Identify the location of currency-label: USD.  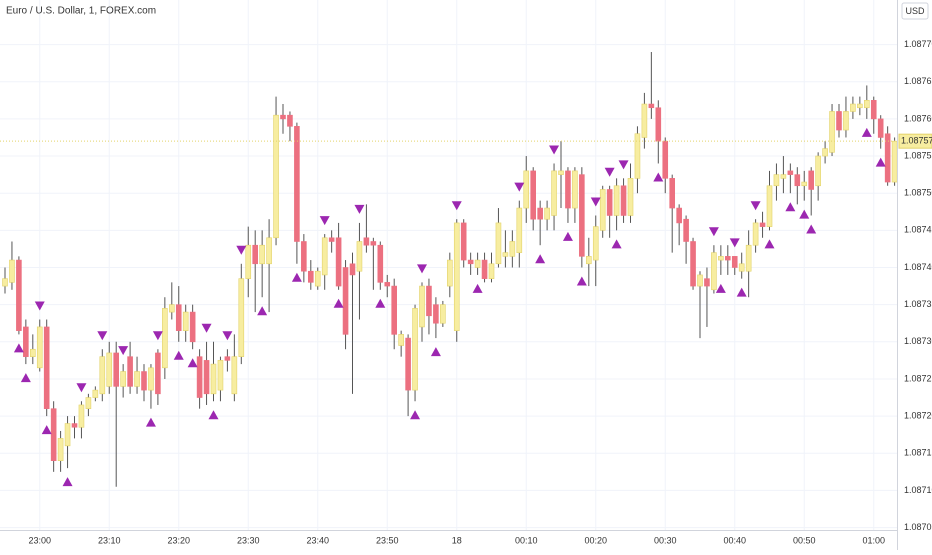
(915, 11).